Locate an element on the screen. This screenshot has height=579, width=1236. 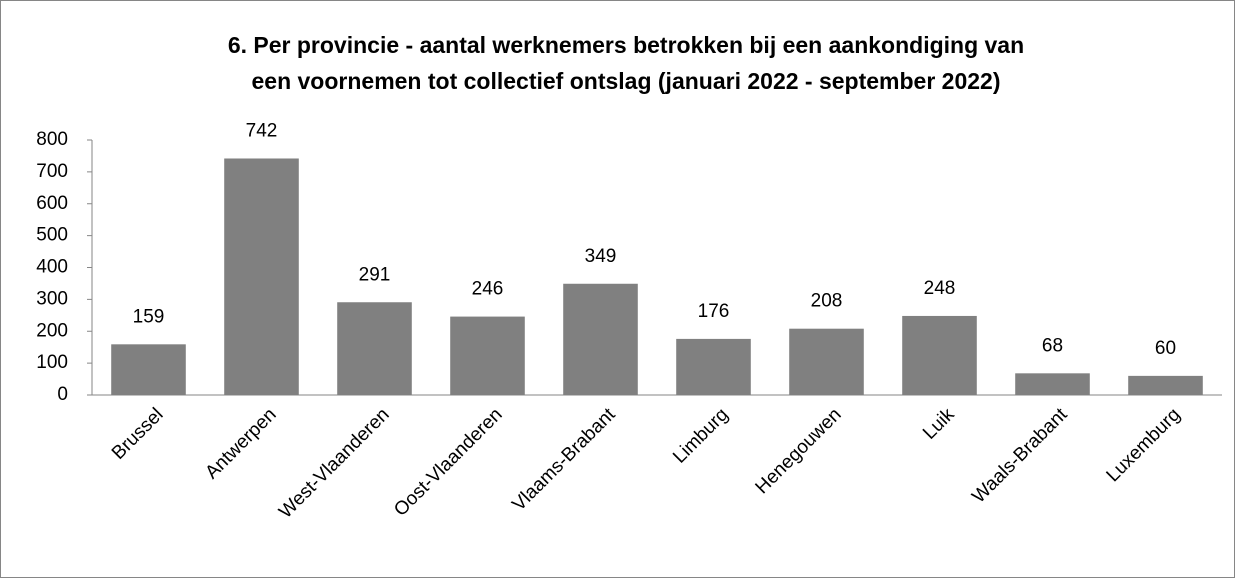
data-label: 742 is located at coordinates (262, 131).